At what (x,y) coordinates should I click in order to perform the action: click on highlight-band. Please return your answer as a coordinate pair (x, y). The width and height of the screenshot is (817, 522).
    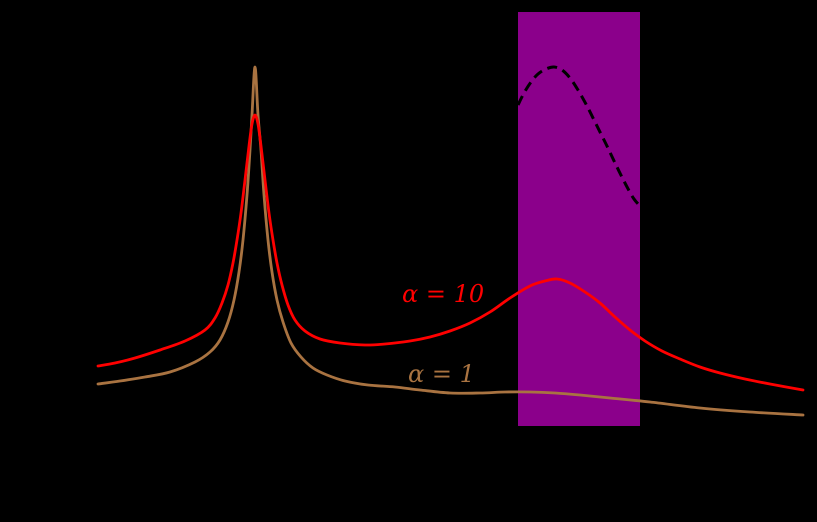
    Looking at the image, I should click on (579, 219).